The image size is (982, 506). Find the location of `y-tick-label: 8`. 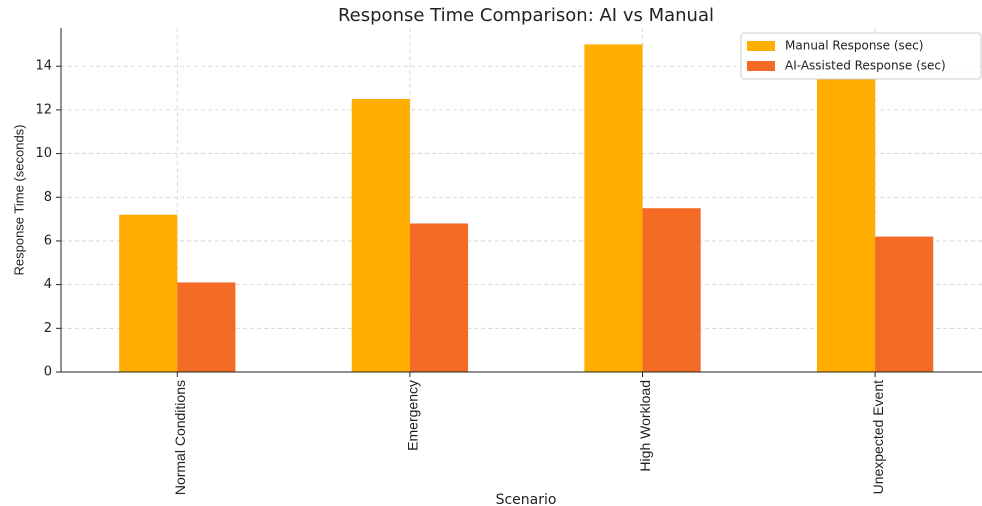

y-tick-label: 8 is located at coordinates (48, 197).